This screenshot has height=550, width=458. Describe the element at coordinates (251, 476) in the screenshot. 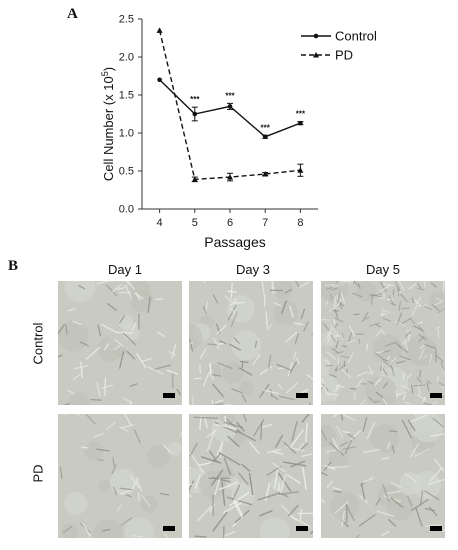

I see `micrograph-pd-day3` at that location.